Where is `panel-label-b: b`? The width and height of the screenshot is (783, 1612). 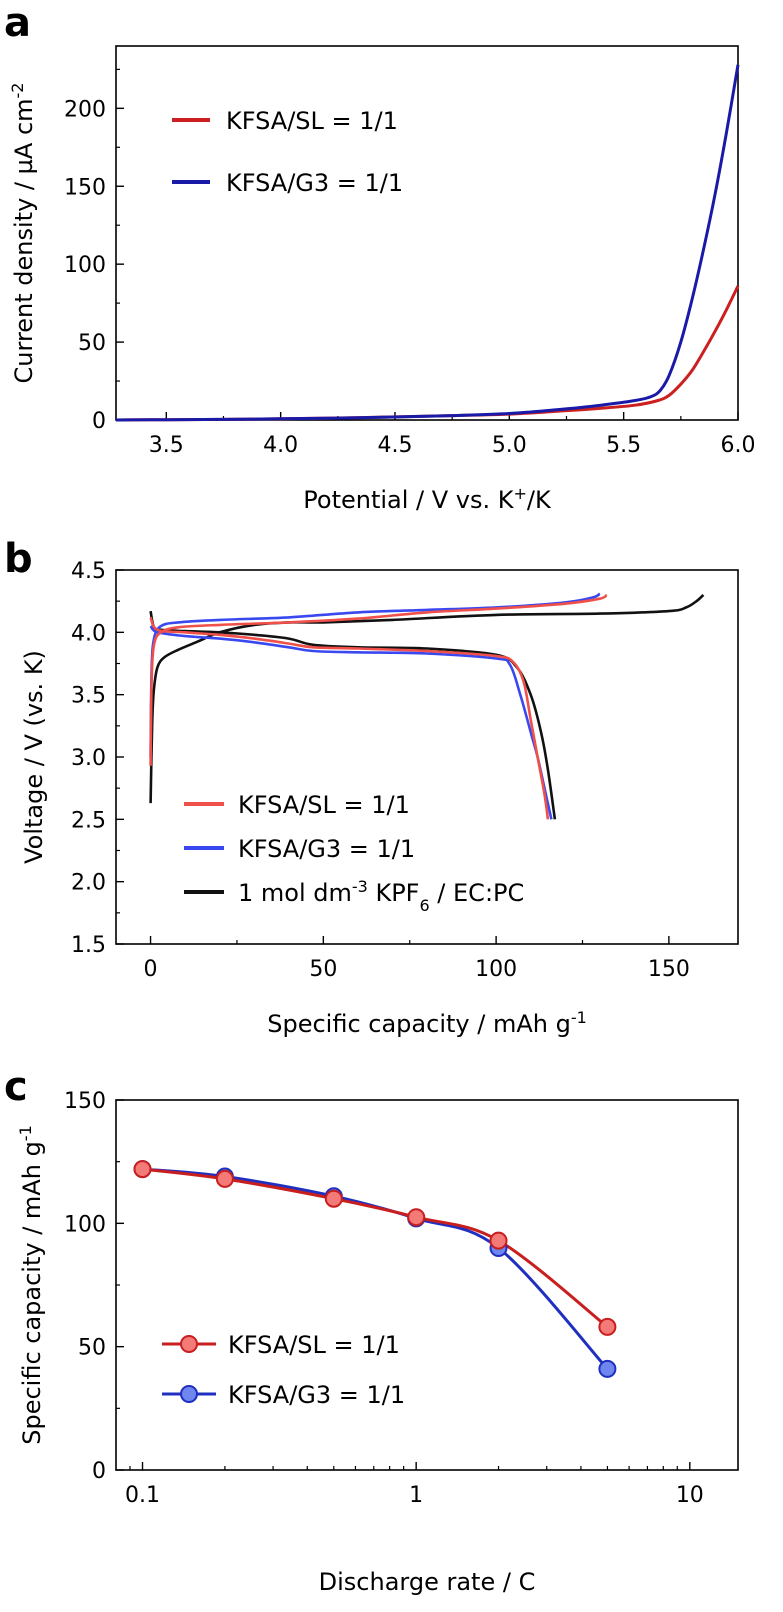 panel-label-b: b is located at coordinates (18, 559).